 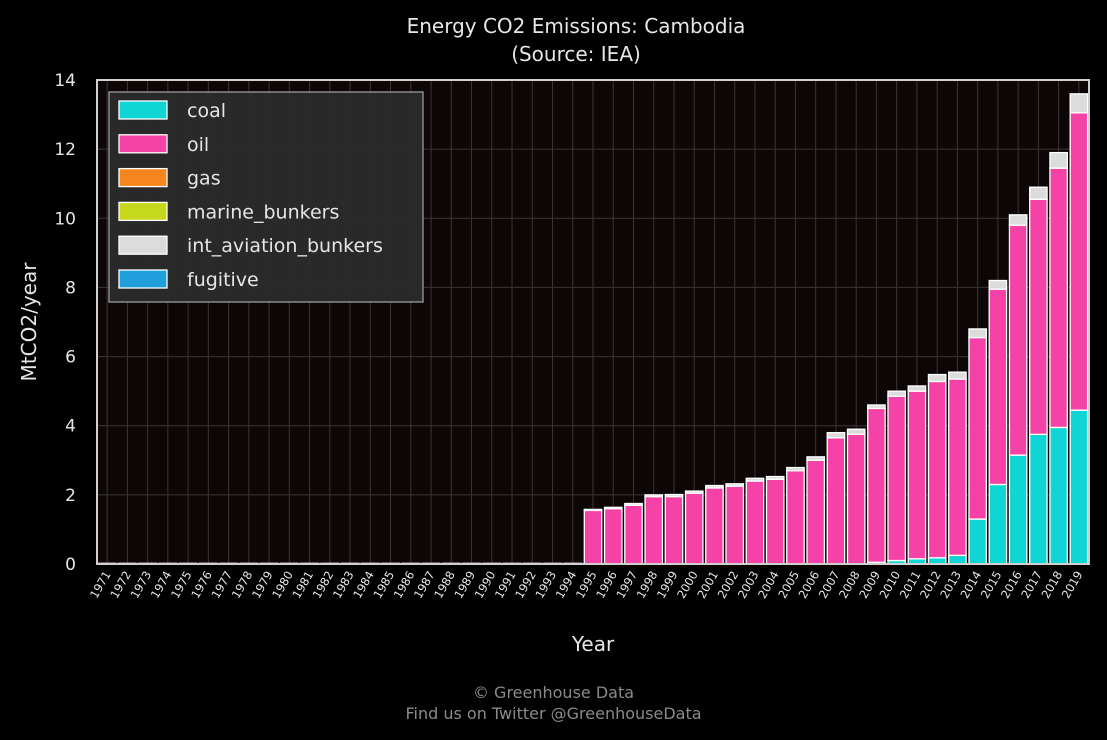 I want to click on bar-oil-2008, so click(x=856, y=499).